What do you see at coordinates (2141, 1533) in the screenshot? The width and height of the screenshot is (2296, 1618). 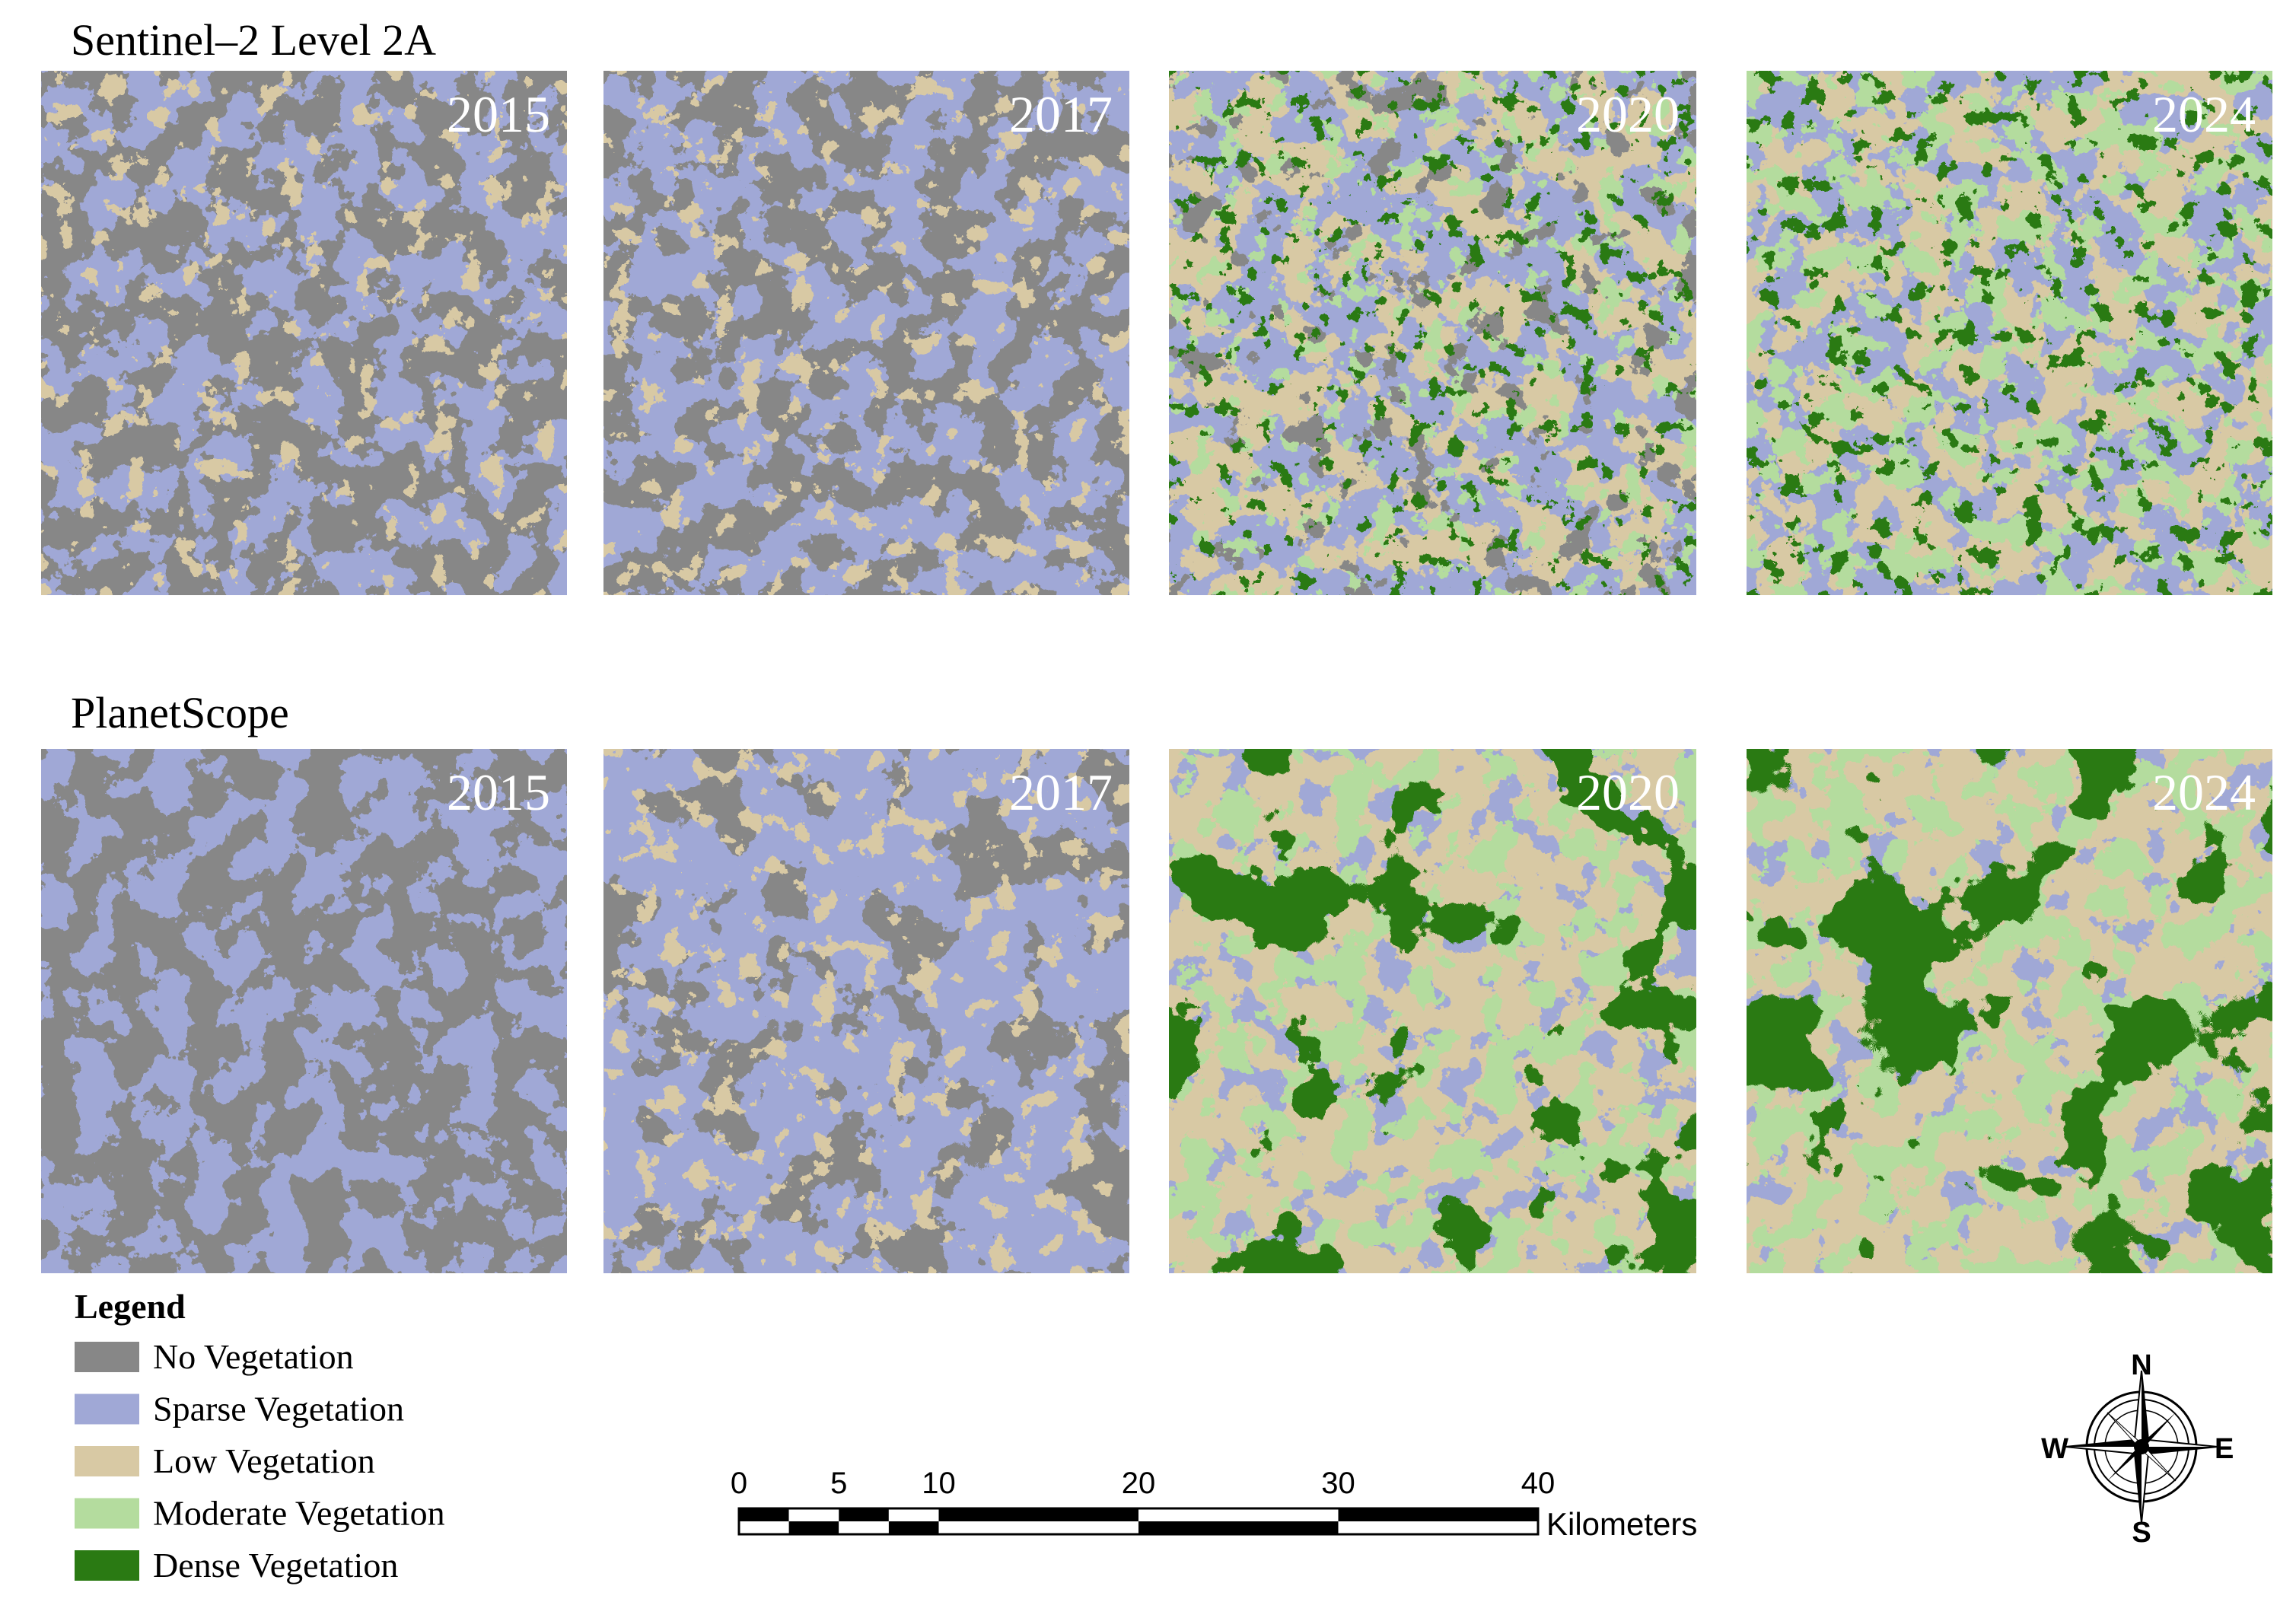 I see `compass-label: S` at bounding box center [2141, 1533].